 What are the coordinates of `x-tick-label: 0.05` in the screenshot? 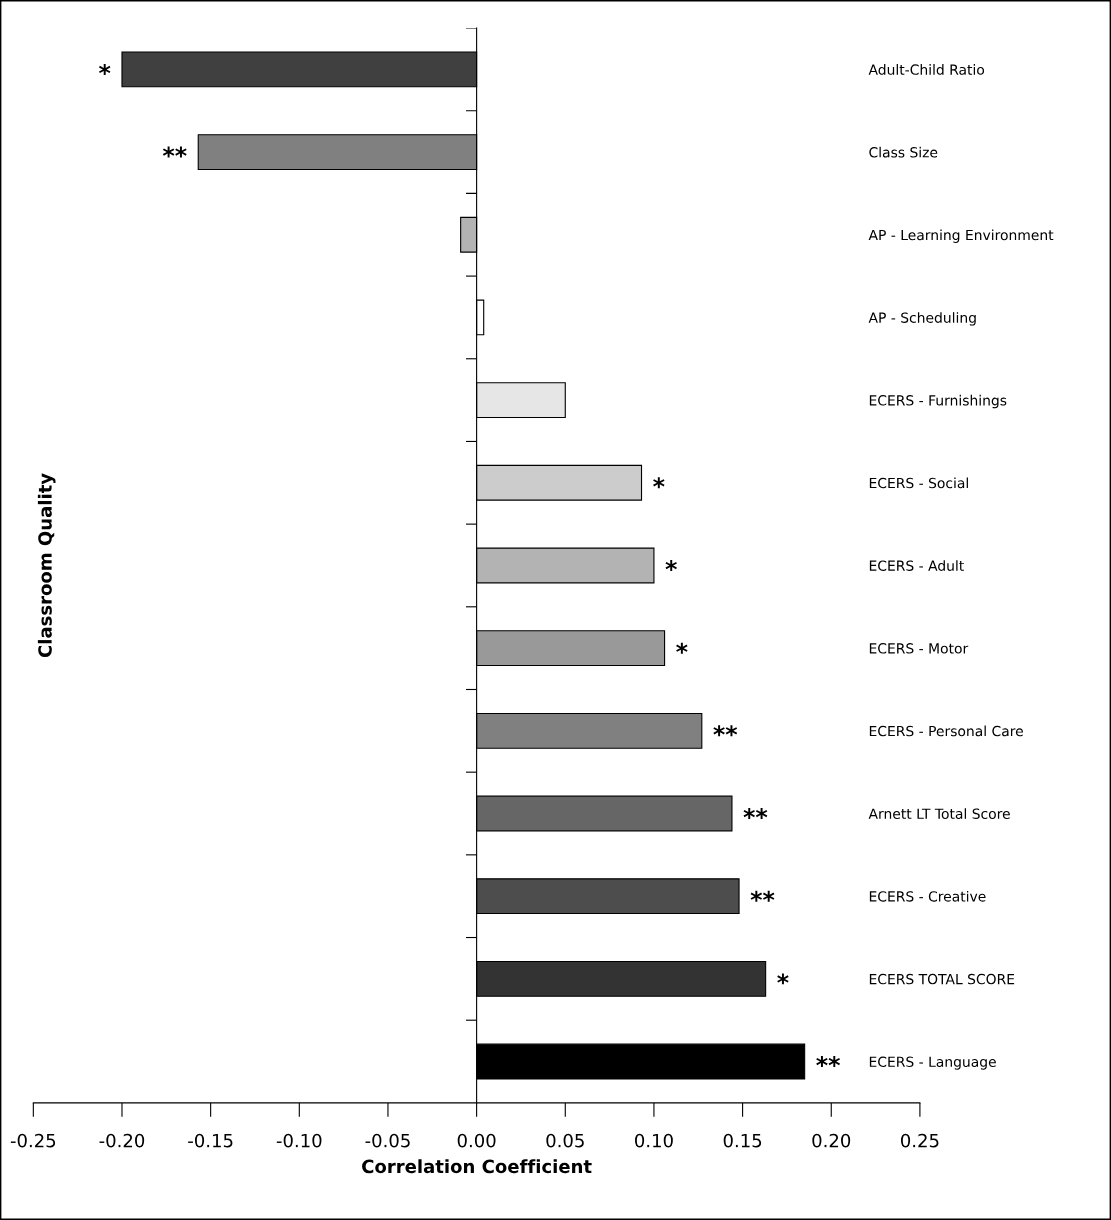 It's located at (565, 1140).